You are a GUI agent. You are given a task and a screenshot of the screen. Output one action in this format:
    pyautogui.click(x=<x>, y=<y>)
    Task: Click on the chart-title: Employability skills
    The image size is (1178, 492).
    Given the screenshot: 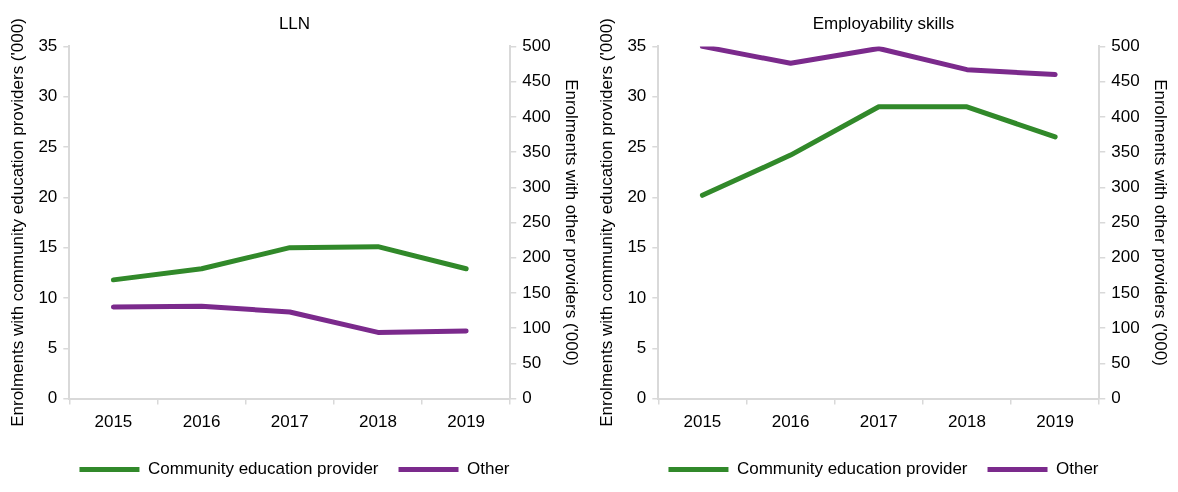 What is the action you would take?
    pyautogui.click(x=883, y=23)
    